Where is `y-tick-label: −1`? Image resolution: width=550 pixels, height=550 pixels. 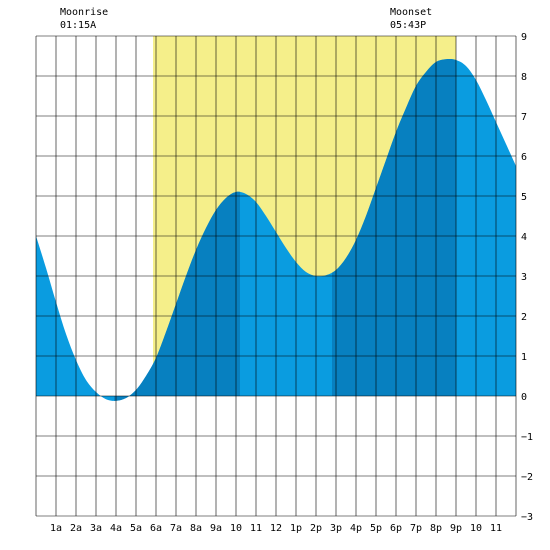 y-tick-label: −1 is located at coordinates (527, 437).